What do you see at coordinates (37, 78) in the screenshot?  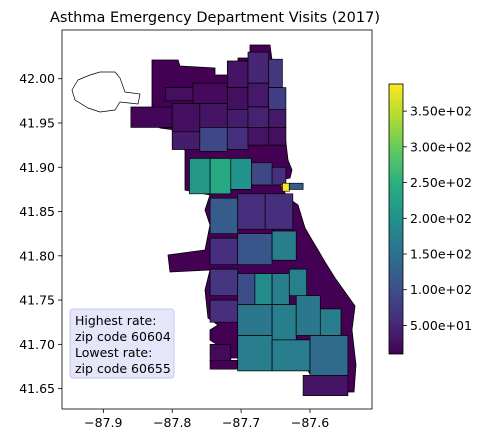 I see `y-tick-label: 42.00` at bounding box center [37, 78].